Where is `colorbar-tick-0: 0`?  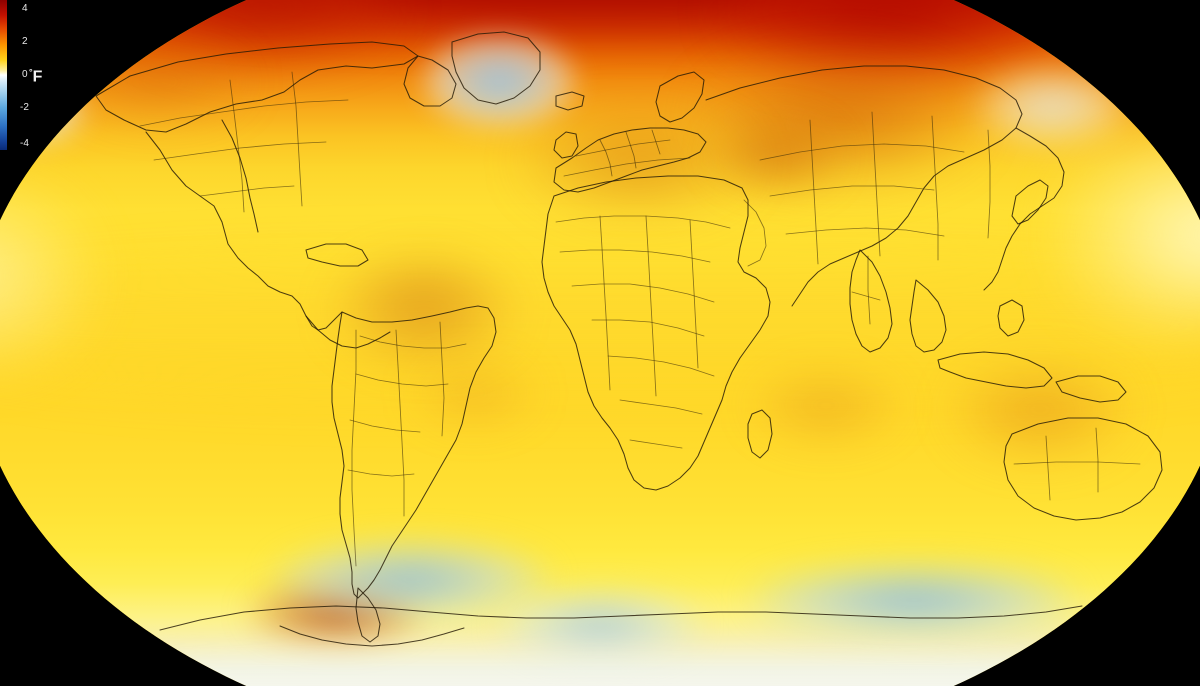 colorbar-tick-0: 0 is located at coordinates (25, 74).